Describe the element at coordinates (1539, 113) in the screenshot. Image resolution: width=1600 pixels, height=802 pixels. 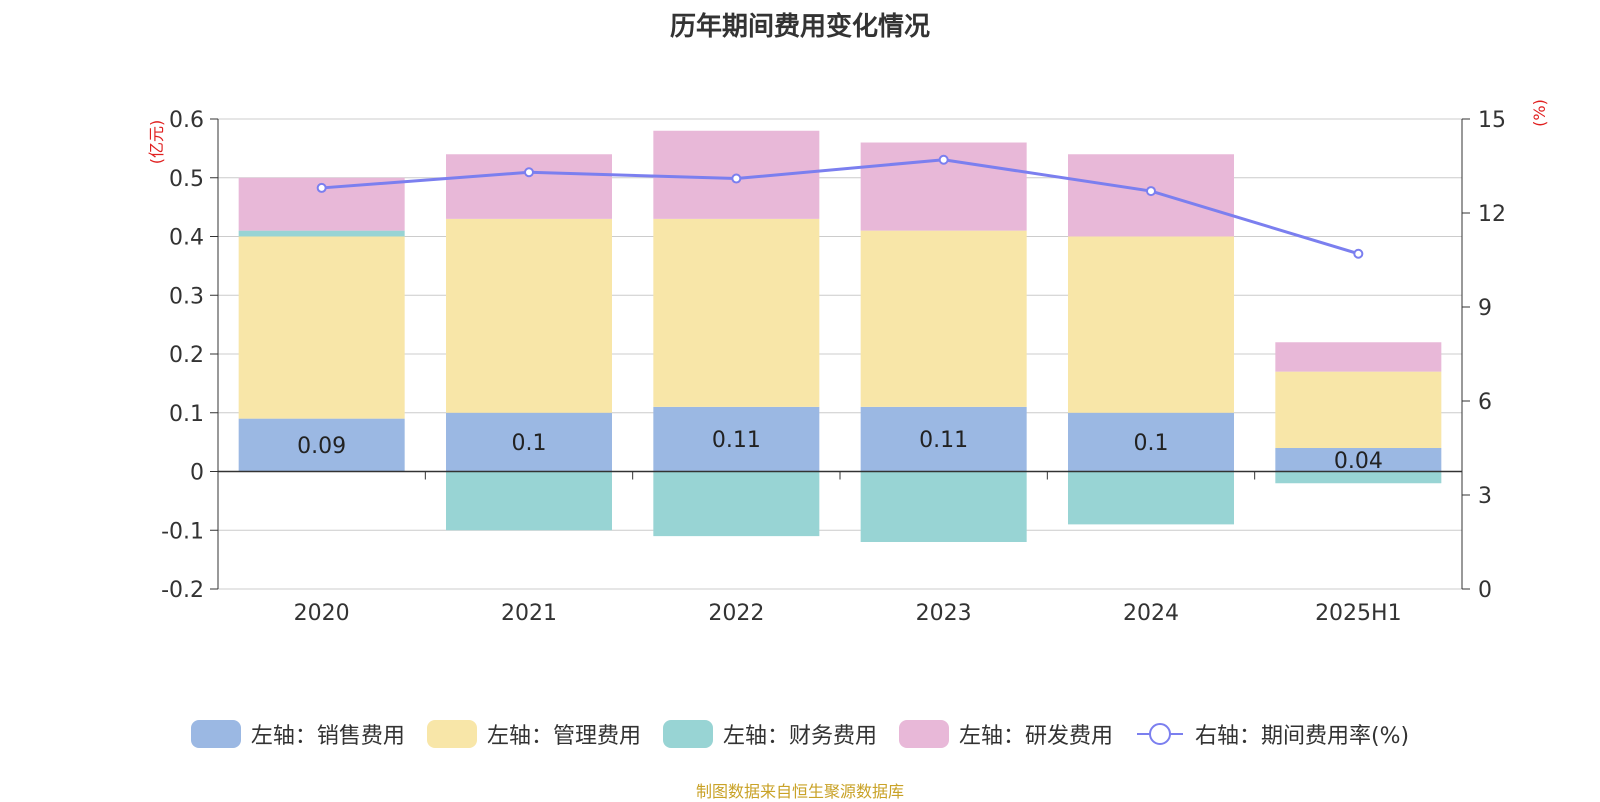
I see `right-axis-unit-label: (%)` at that location.